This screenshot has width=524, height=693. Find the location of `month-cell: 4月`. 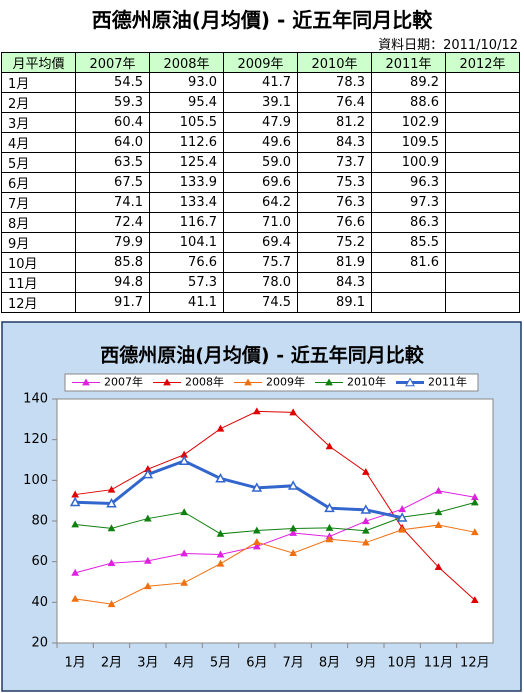

month-cell: 4月 is located at coordinates (38, 142).